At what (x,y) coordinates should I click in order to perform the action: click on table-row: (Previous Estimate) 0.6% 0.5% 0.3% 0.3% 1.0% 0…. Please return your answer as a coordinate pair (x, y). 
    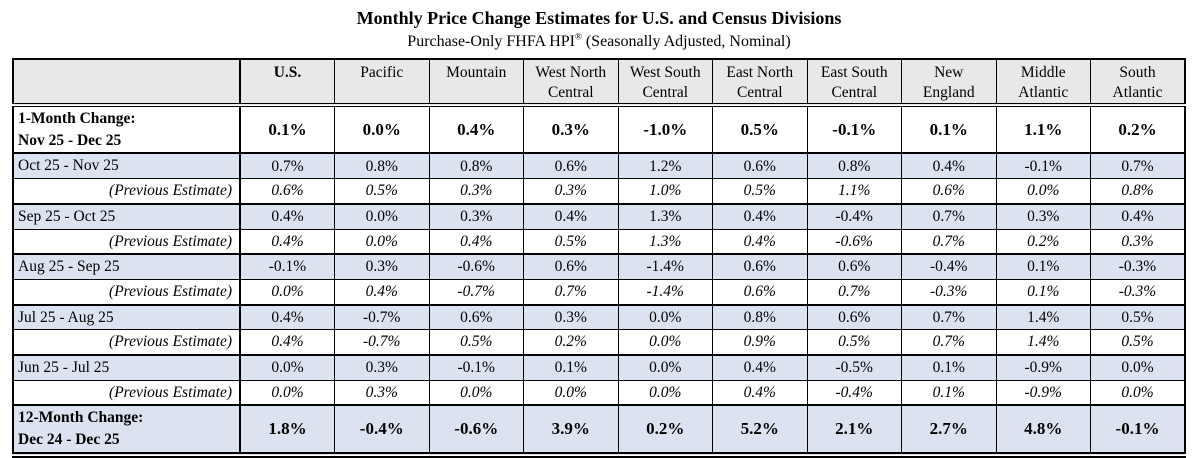
    Looking at the image, I should click on (599, 191).